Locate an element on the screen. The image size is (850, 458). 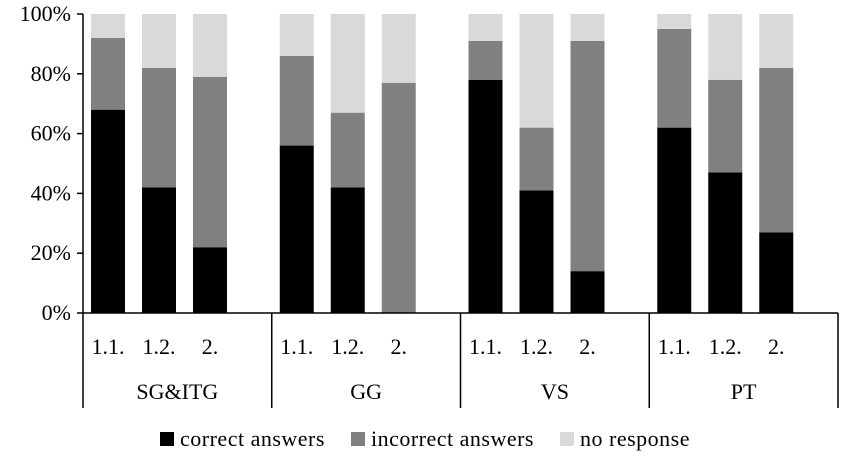
group-label: SG&ITG is located at coordinates (177, 391).